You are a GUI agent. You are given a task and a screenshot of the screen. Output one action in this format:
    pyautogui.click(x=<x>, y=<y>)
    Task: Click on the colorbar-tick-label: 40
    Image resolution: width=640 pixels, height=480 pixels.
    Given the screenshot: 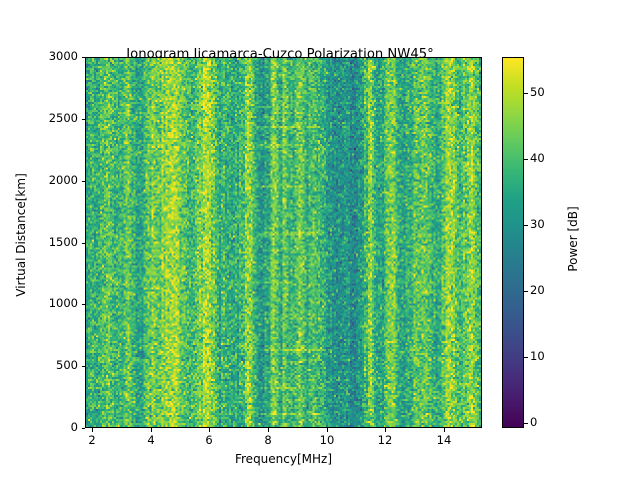 What is the action you would take?
    pyautogui.click(x=537, y=158)
    